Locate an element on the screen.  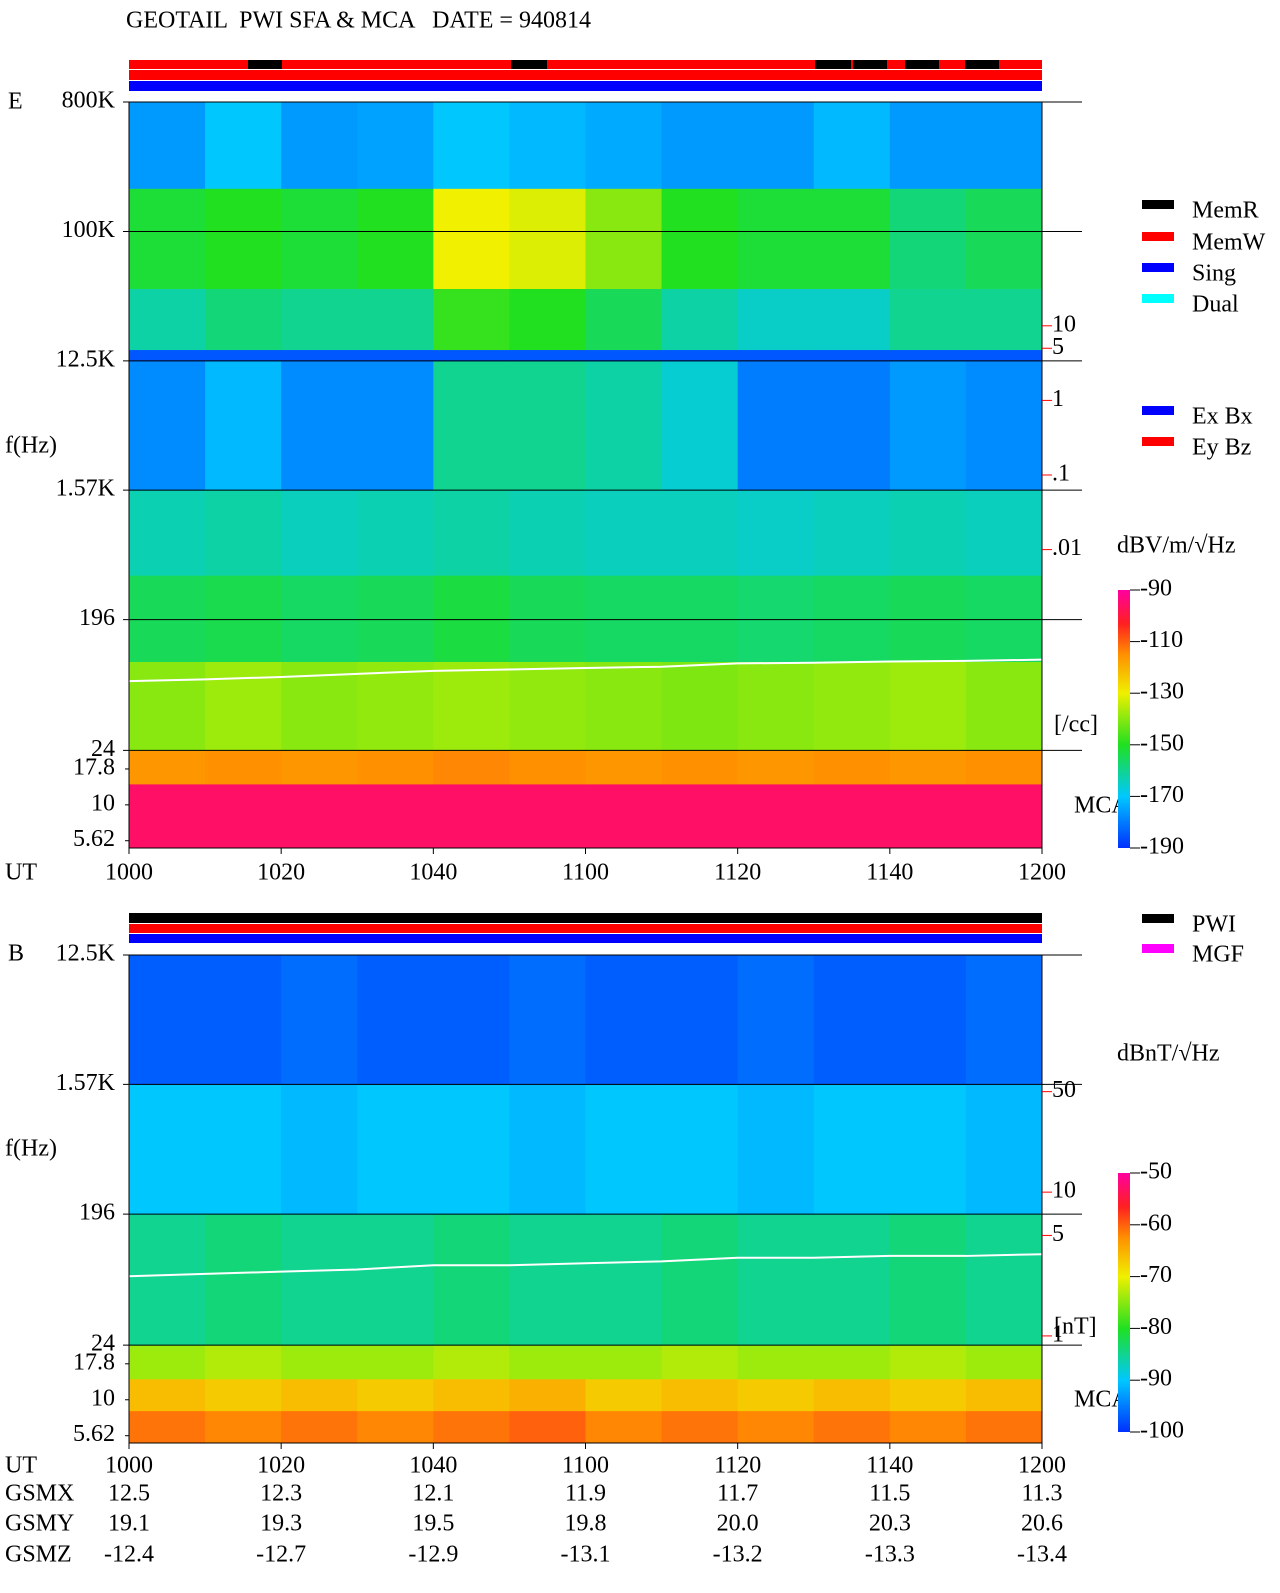
orbit-value: -13.2 is located at coordinates (738, 1555).